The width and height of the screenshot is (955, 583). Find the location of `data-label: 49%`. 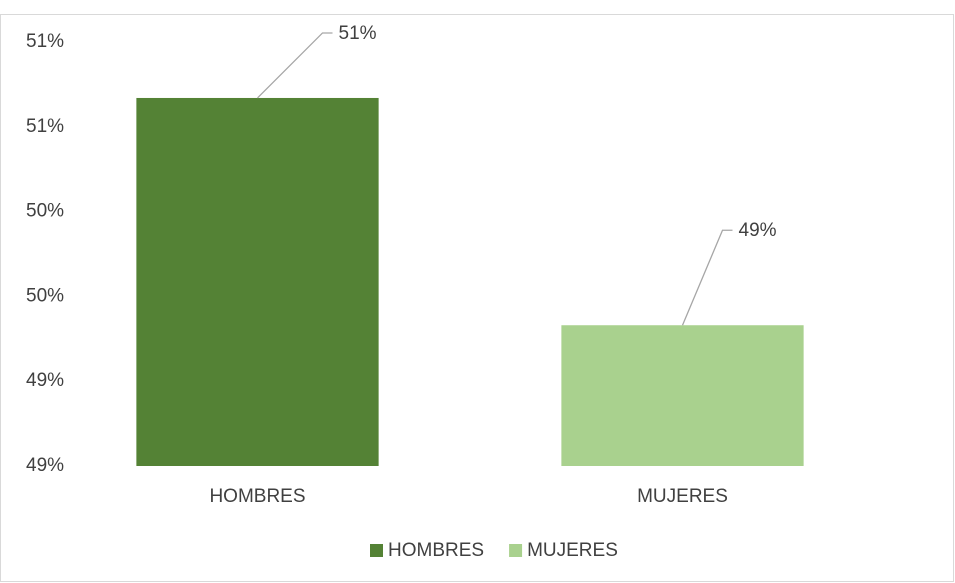

data-label: 49% is located at coordinates (758, 230).